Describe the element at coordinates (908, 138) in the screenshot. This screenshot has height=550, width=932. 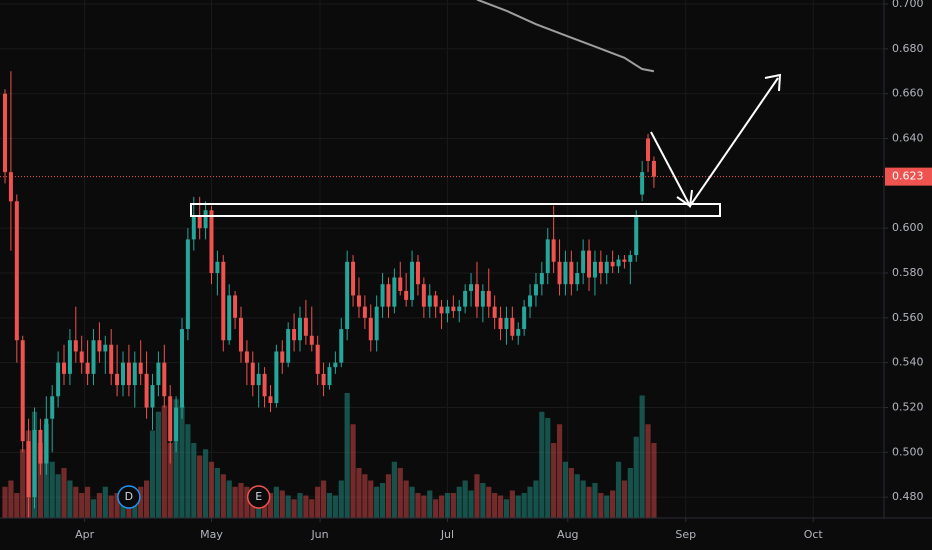
I see `y-tick-label: 0.640` at that location.